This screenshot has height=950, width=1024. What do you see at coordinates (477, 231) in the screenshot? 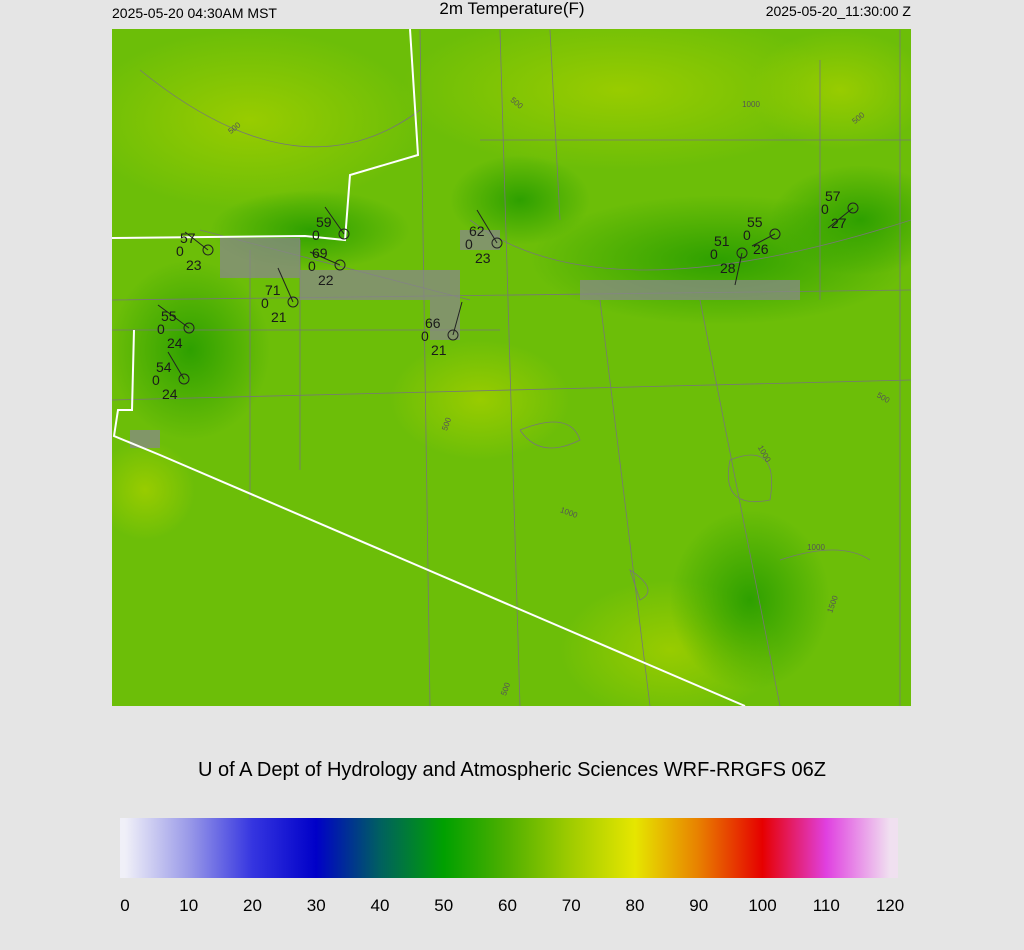
I see `station-temp: 62` at bounding box center [477, 231].